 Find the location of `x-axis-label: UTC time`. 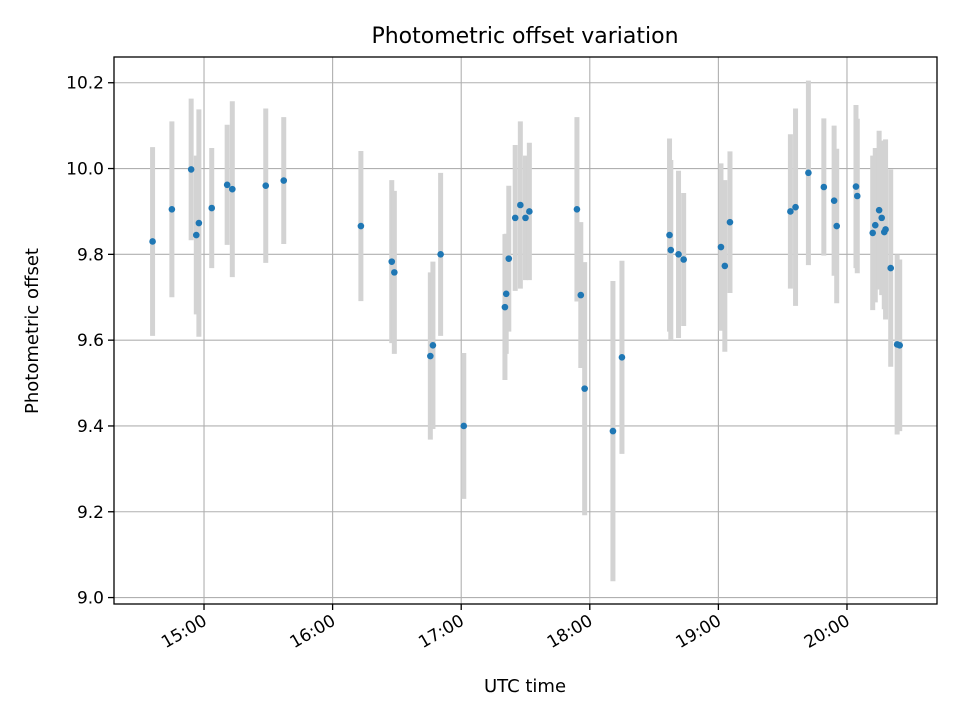

x-axis-label: UTC time is located at coordinates (525, 686).